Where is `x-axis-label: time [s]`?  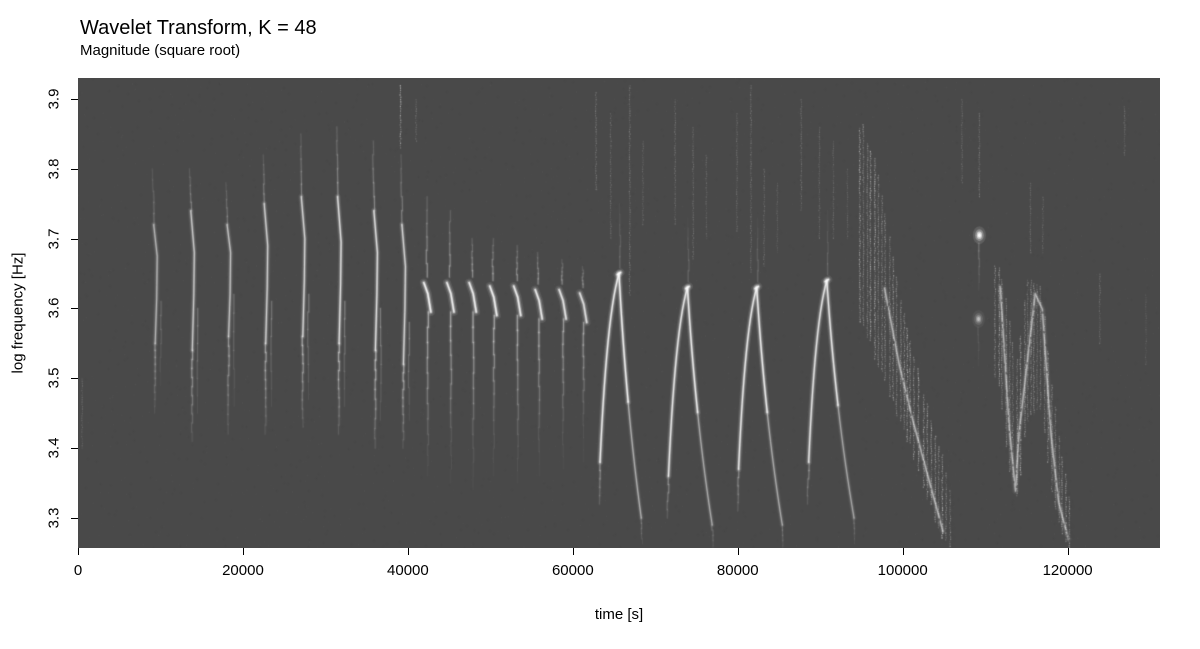
x-axis-label: time [s] is located at coordinates (619, 614).